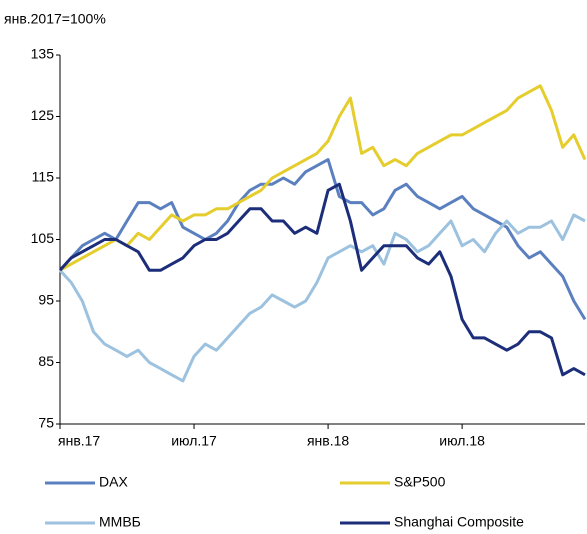 The height and width of the screenshot is (534, 587). Describe the element at coordinates (113, 482) in the screenshot. I see `legend-label: DAX` at that location.